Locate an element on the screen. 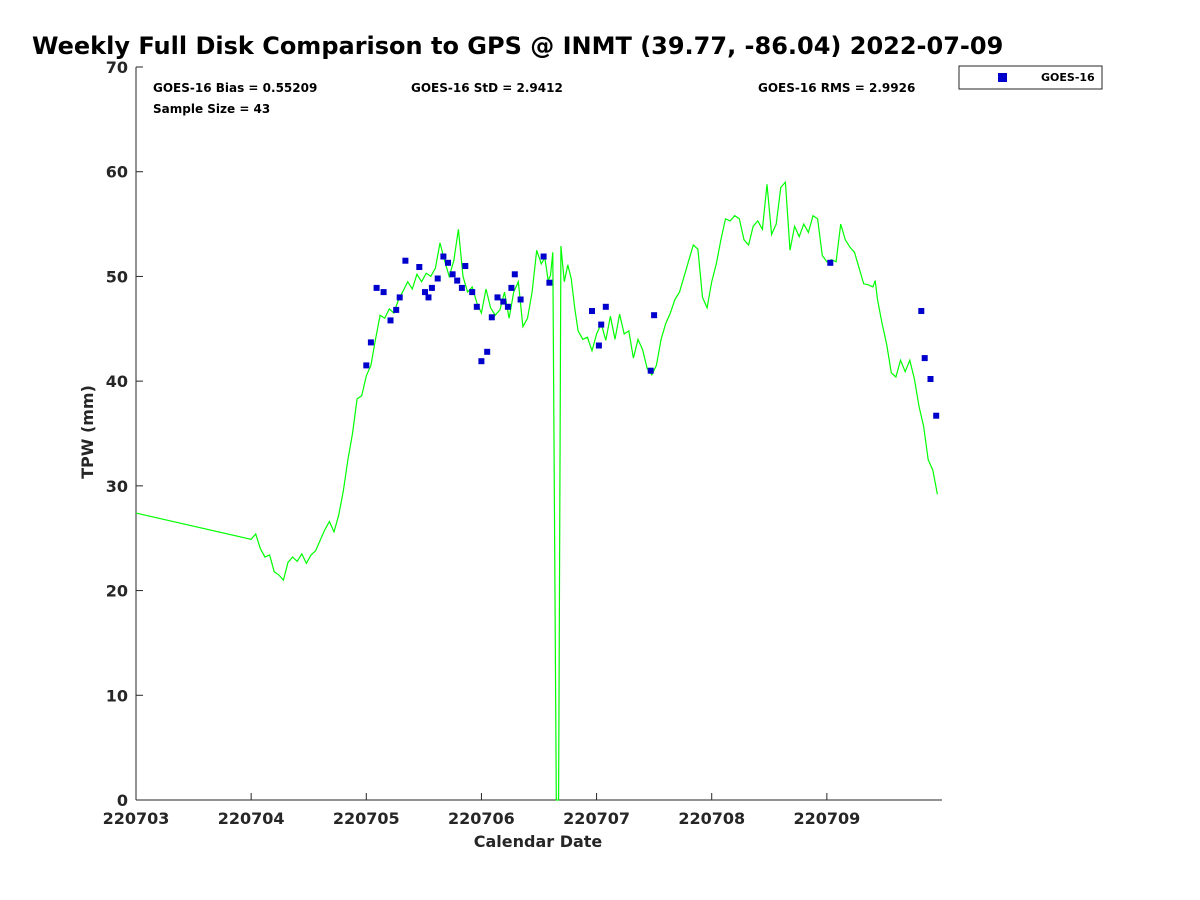 Image resolution: width=1200 pixels, height=900 pixels. x-tick-label: 220708 is located at coordinates (711, 818).